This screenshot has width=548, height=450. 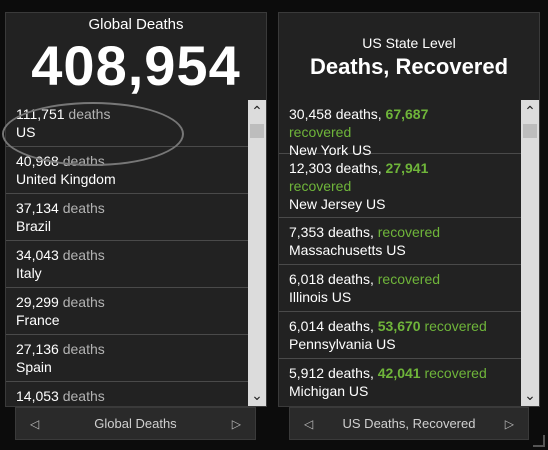 What do you see at coordinates (409, 43) in the screenshot?
I see `panel-subtitle: US State Level` at bounding box center [409, 43].